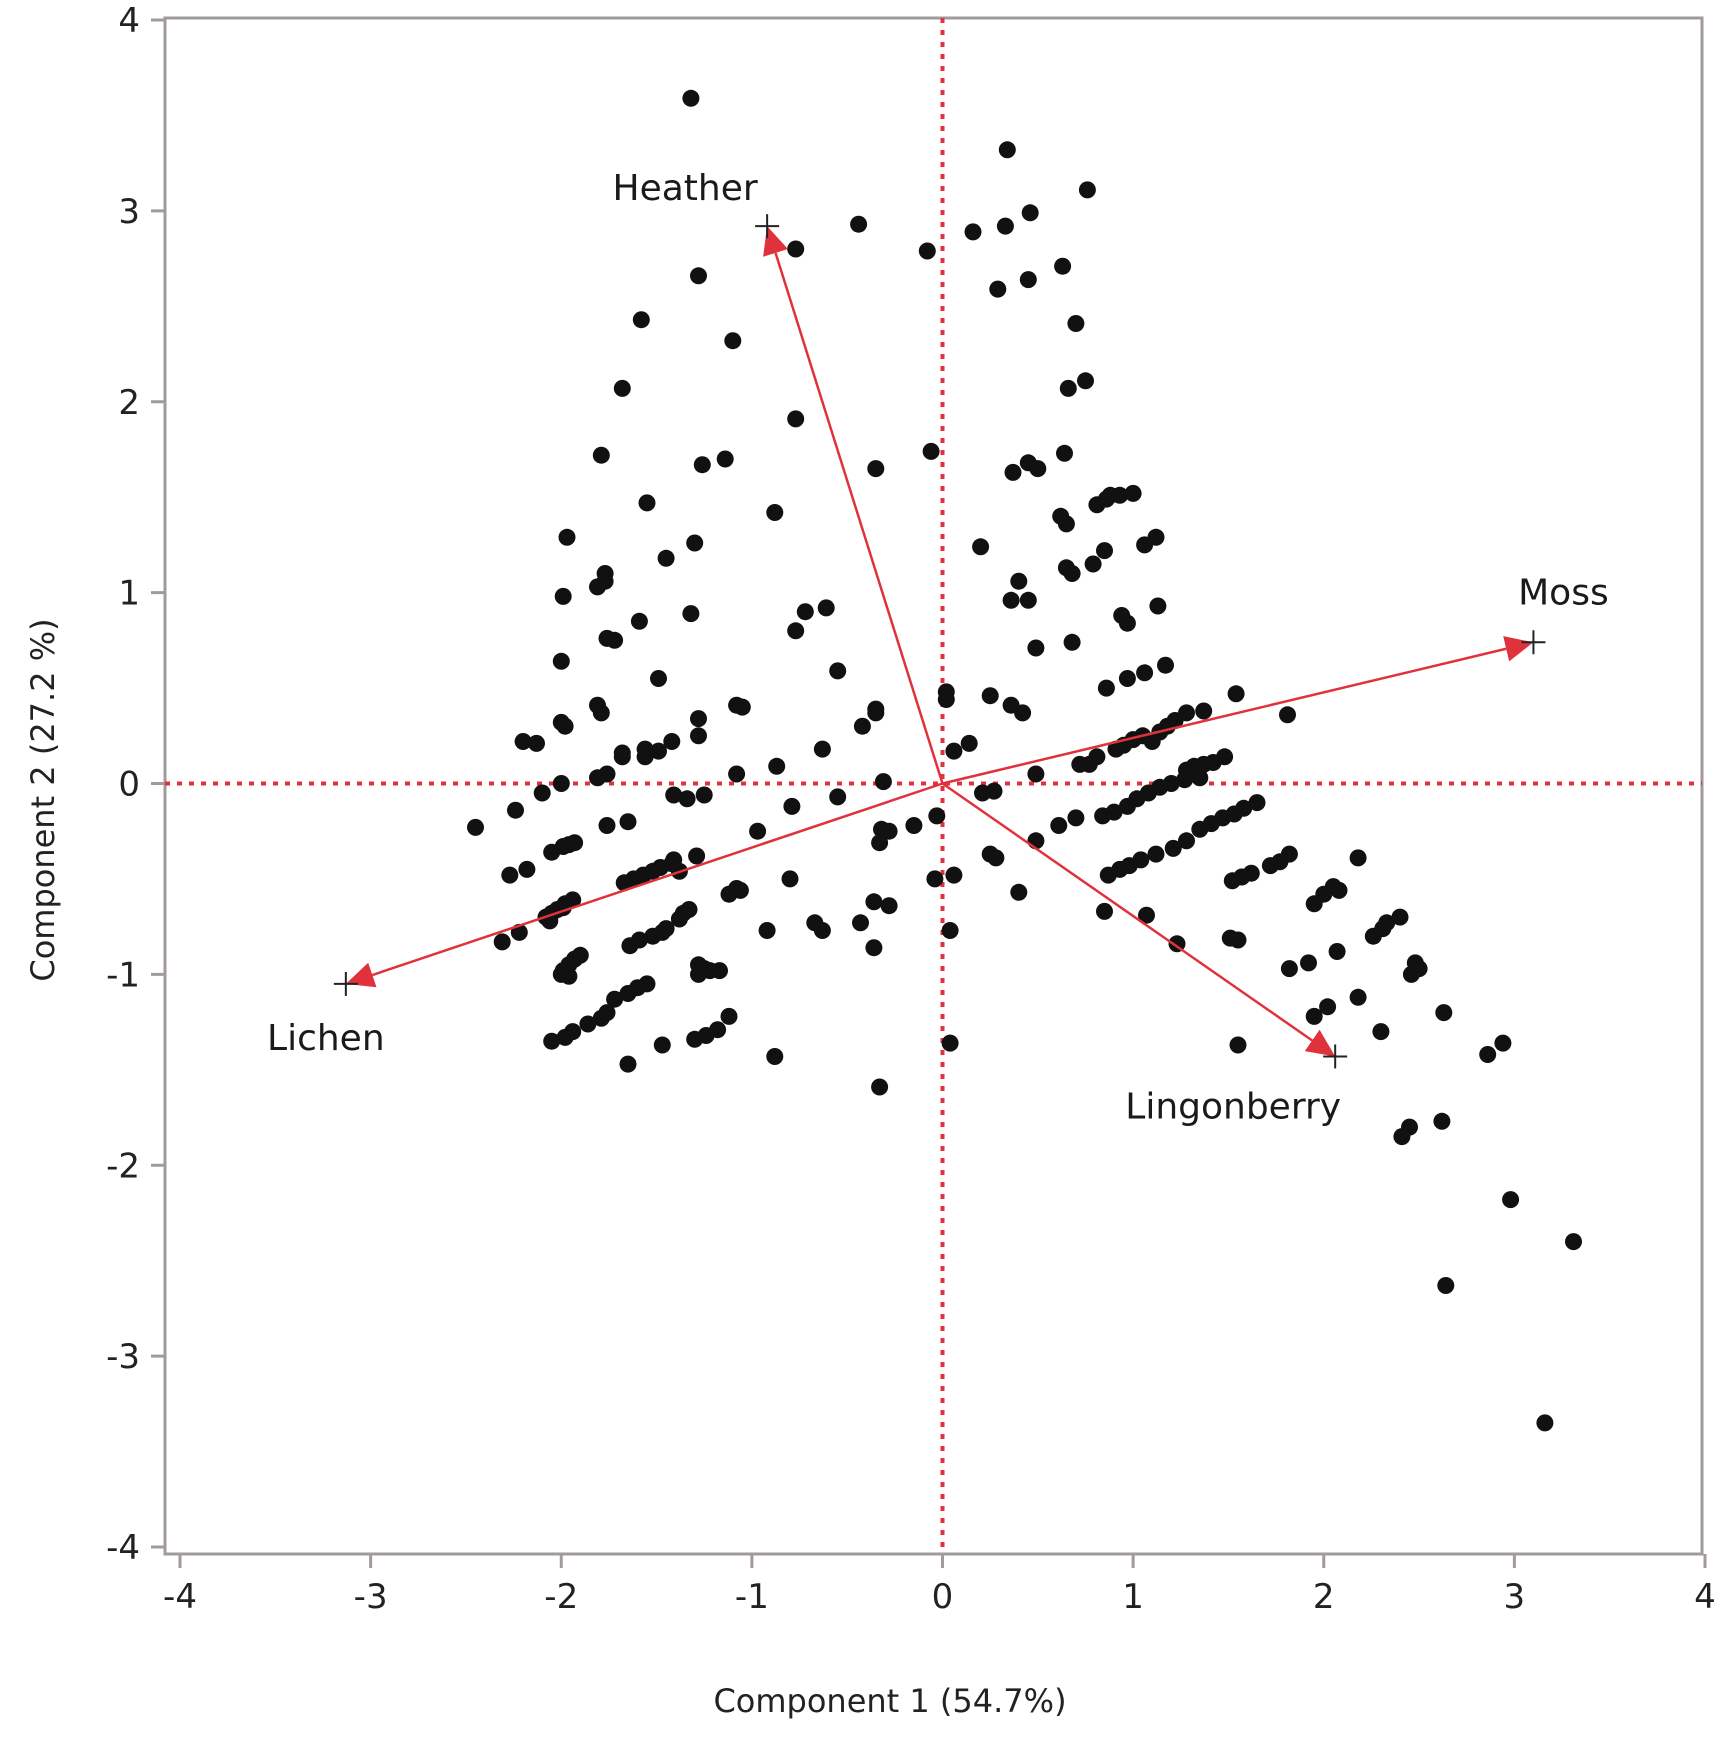  Describe the element at coordinates (1224, 716) in the screenshot. I see `vector-line` at that location.